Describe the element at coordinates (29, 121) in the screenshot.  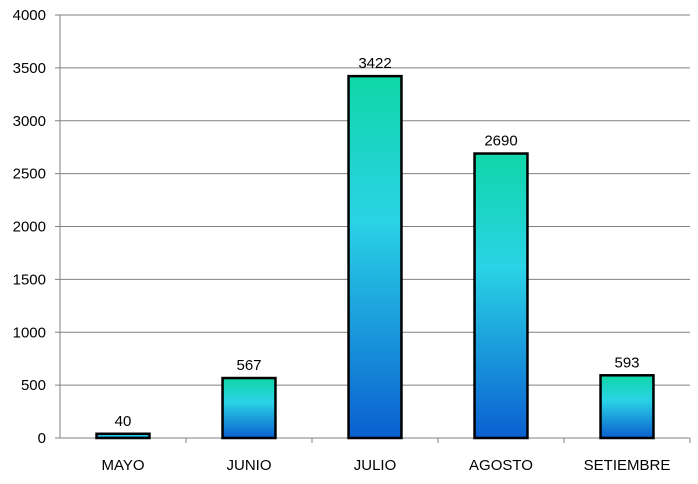
I see `y-tick-label: 3000` at that location.